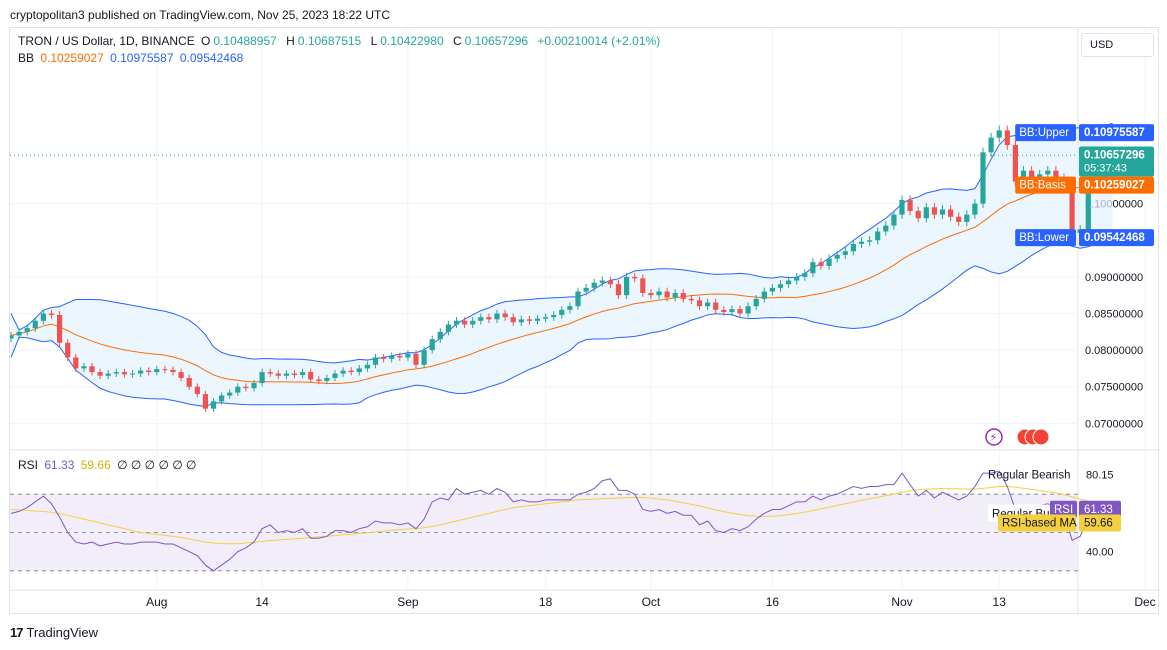 This screenshot has height=650, width=1167. I want to click on price-axis-label-value: 0.10657296, so click(1114, 155).